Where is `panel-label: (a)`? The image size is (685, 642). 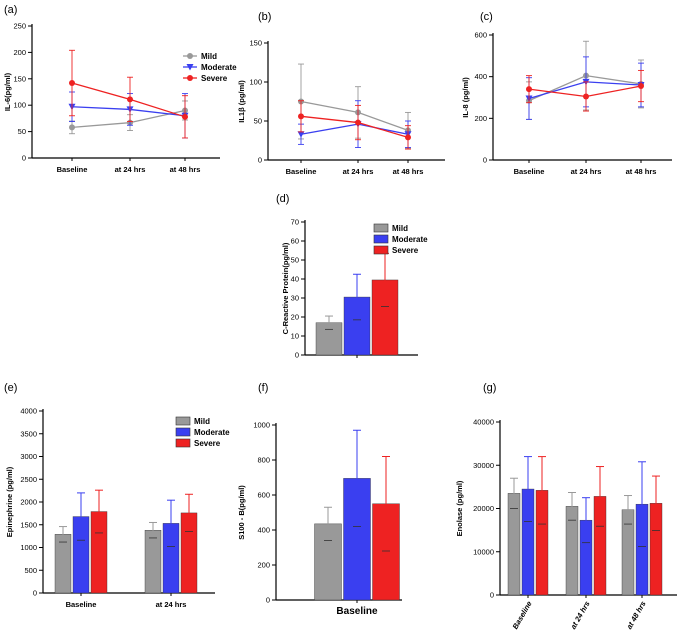
panel-label: (a) is located at coordinates (10, 10).